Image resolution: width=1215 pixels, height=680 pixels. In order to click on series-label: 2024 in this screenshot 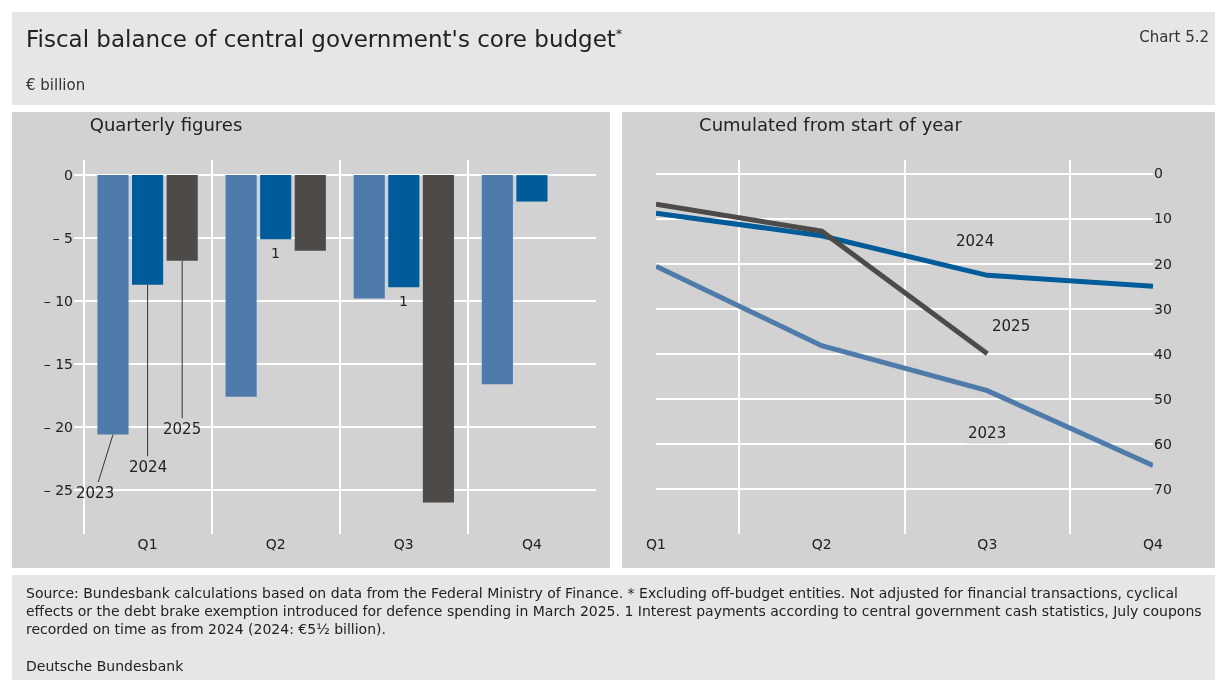, I will do `click(975, 241)`.